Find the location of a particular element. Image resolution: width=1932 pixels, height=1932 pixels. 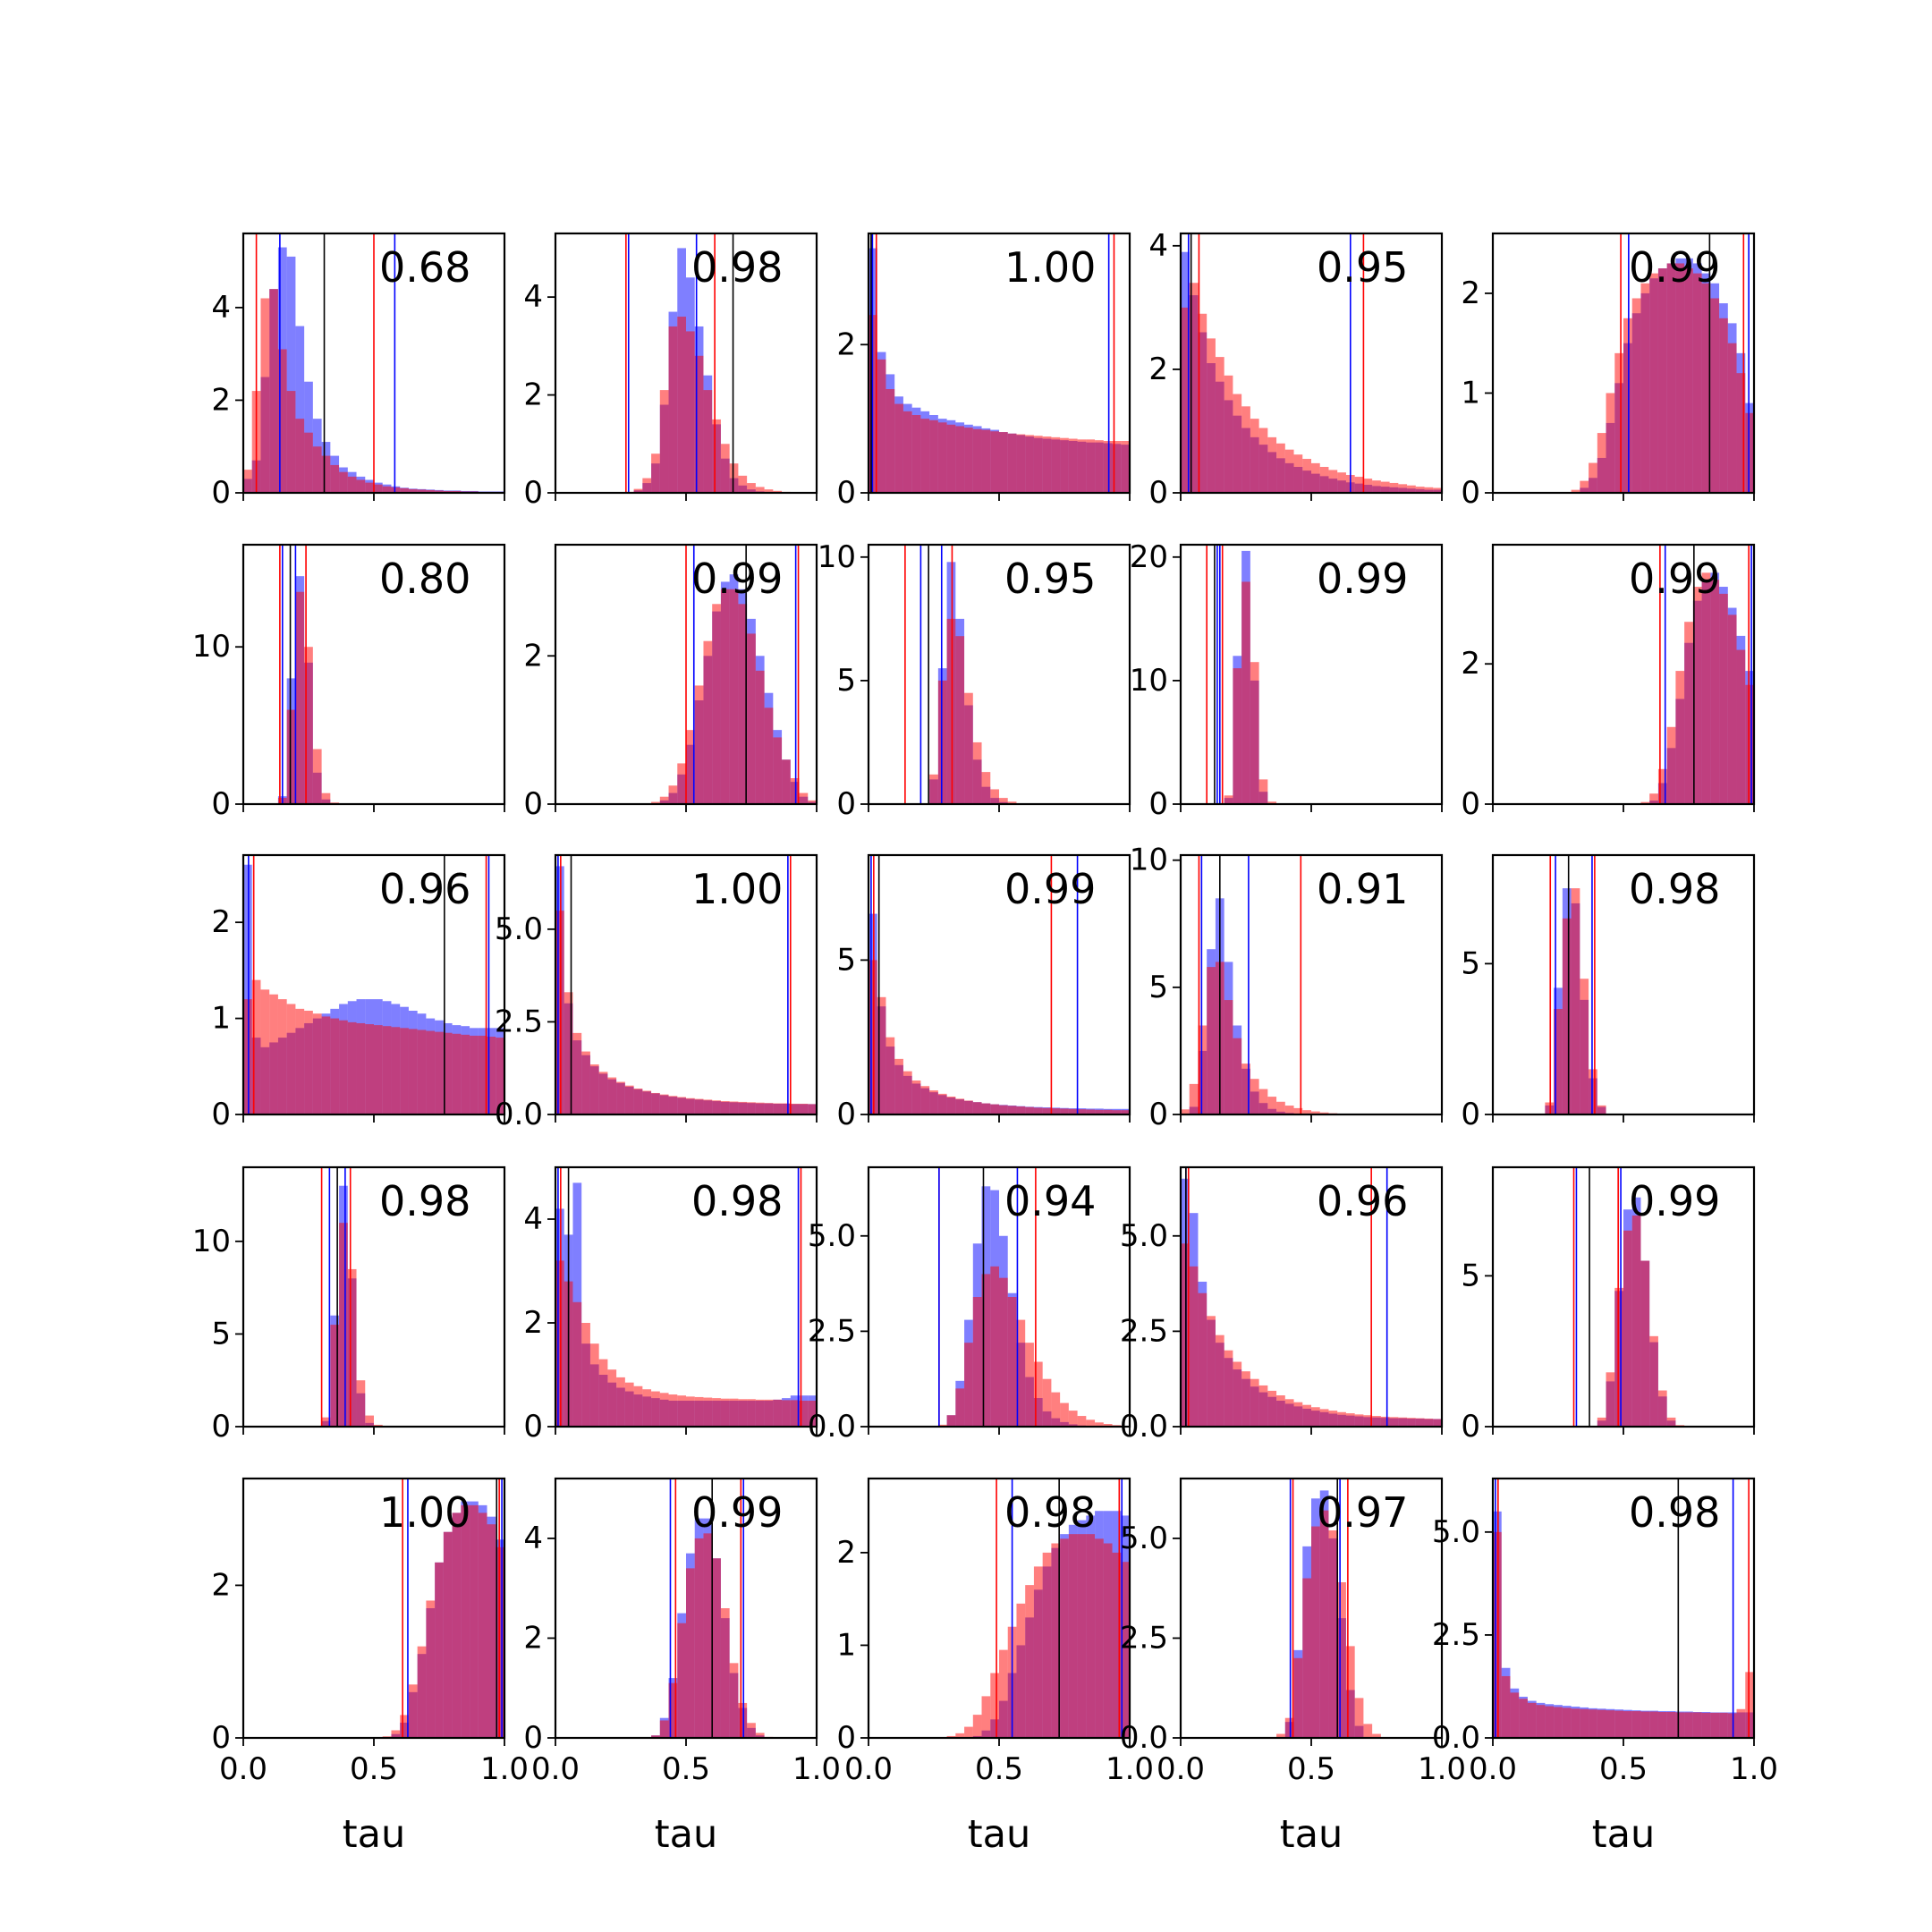

score-label: 0.96 is located at coordinates (424, 889).